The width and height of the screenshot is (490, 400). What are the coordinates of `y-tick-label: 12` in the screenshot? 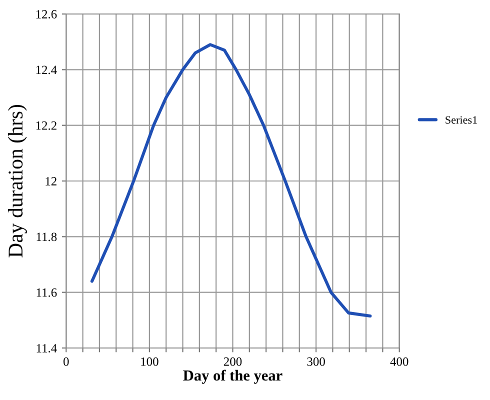 It's located at (51, 181).